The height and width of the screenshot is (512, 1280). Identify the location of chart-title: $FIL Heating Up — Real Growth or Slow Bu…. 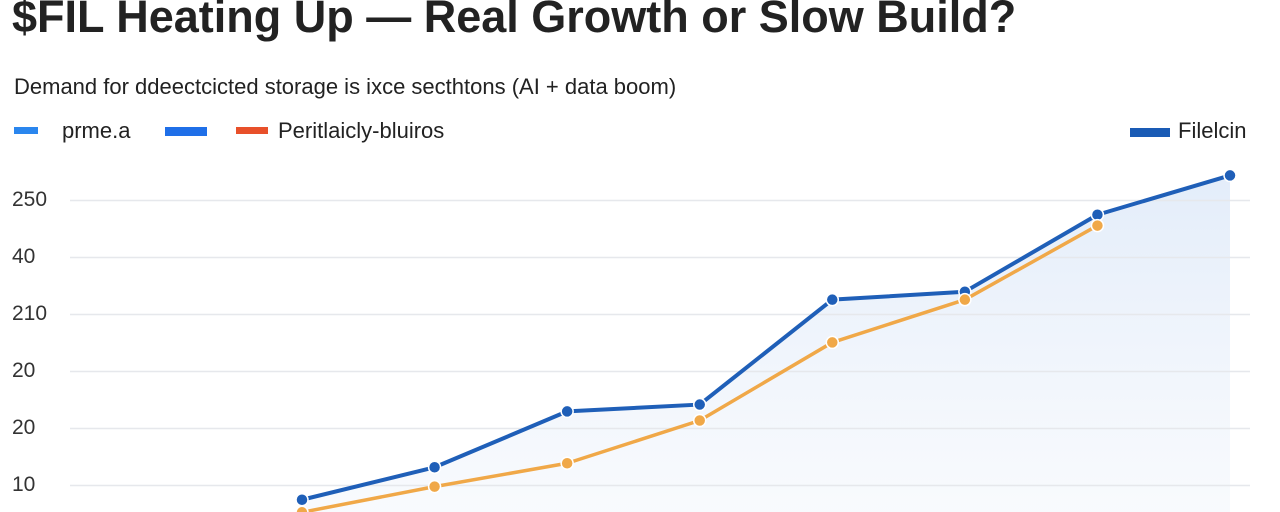
(514, 21).